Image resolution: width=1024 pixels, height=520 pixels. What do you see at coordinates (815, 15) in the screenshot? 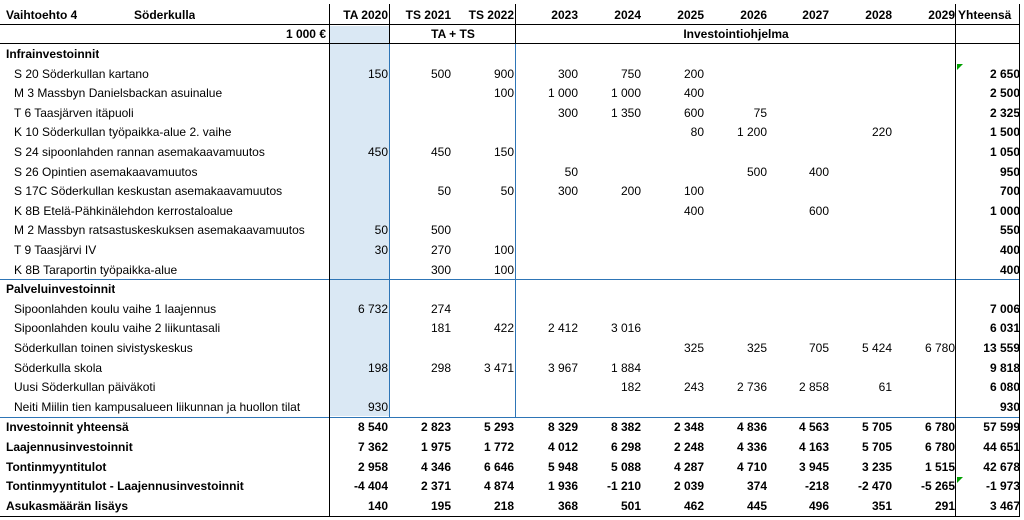
I see `column-header: 2027` at bounding box center [815, 15].